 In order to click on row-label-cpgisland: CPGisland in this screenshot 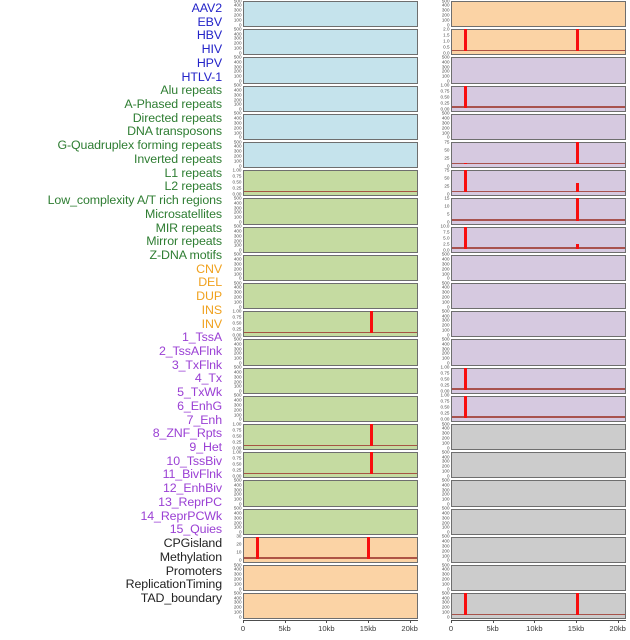, I will do `click(192, 543)`.